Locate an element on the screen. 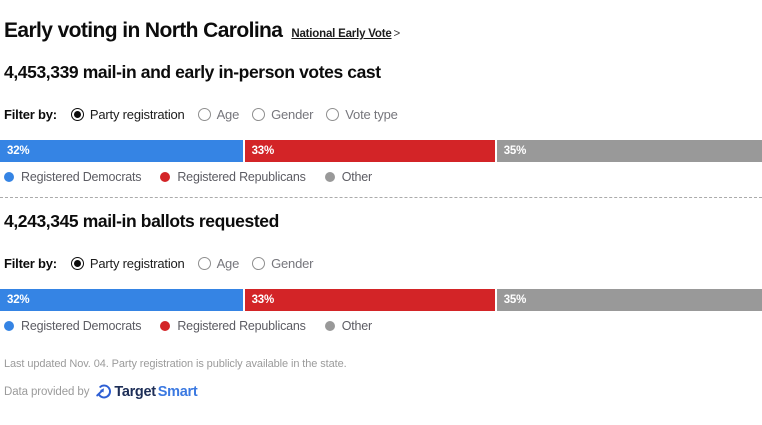  radio-vote-type: Vote type is located at coordinates (362, 114).